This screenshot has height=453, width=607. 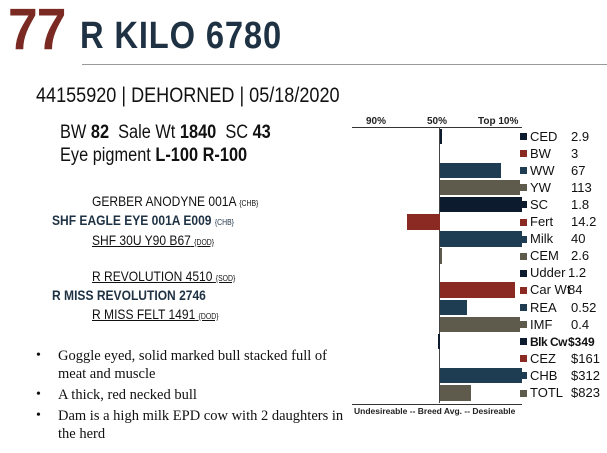 What do you see at coordinates (181, 36) in the screenshot?
I see `animal-name: R KILO 6780` at bounding box center [181, 36].